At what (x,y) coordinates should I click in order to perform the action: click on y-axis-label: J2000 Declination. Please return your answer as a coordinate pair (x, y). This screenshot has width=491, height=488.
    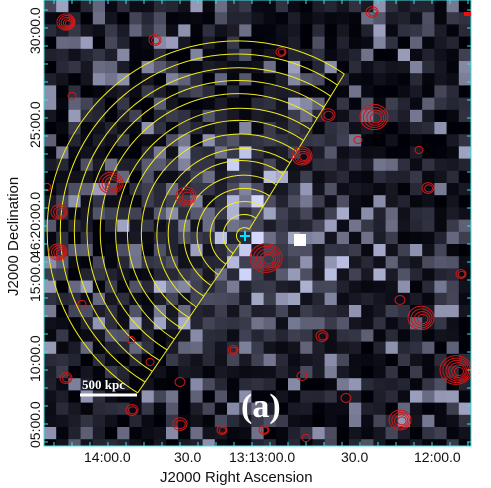
    Looking at the image, I should click on (13, 236).